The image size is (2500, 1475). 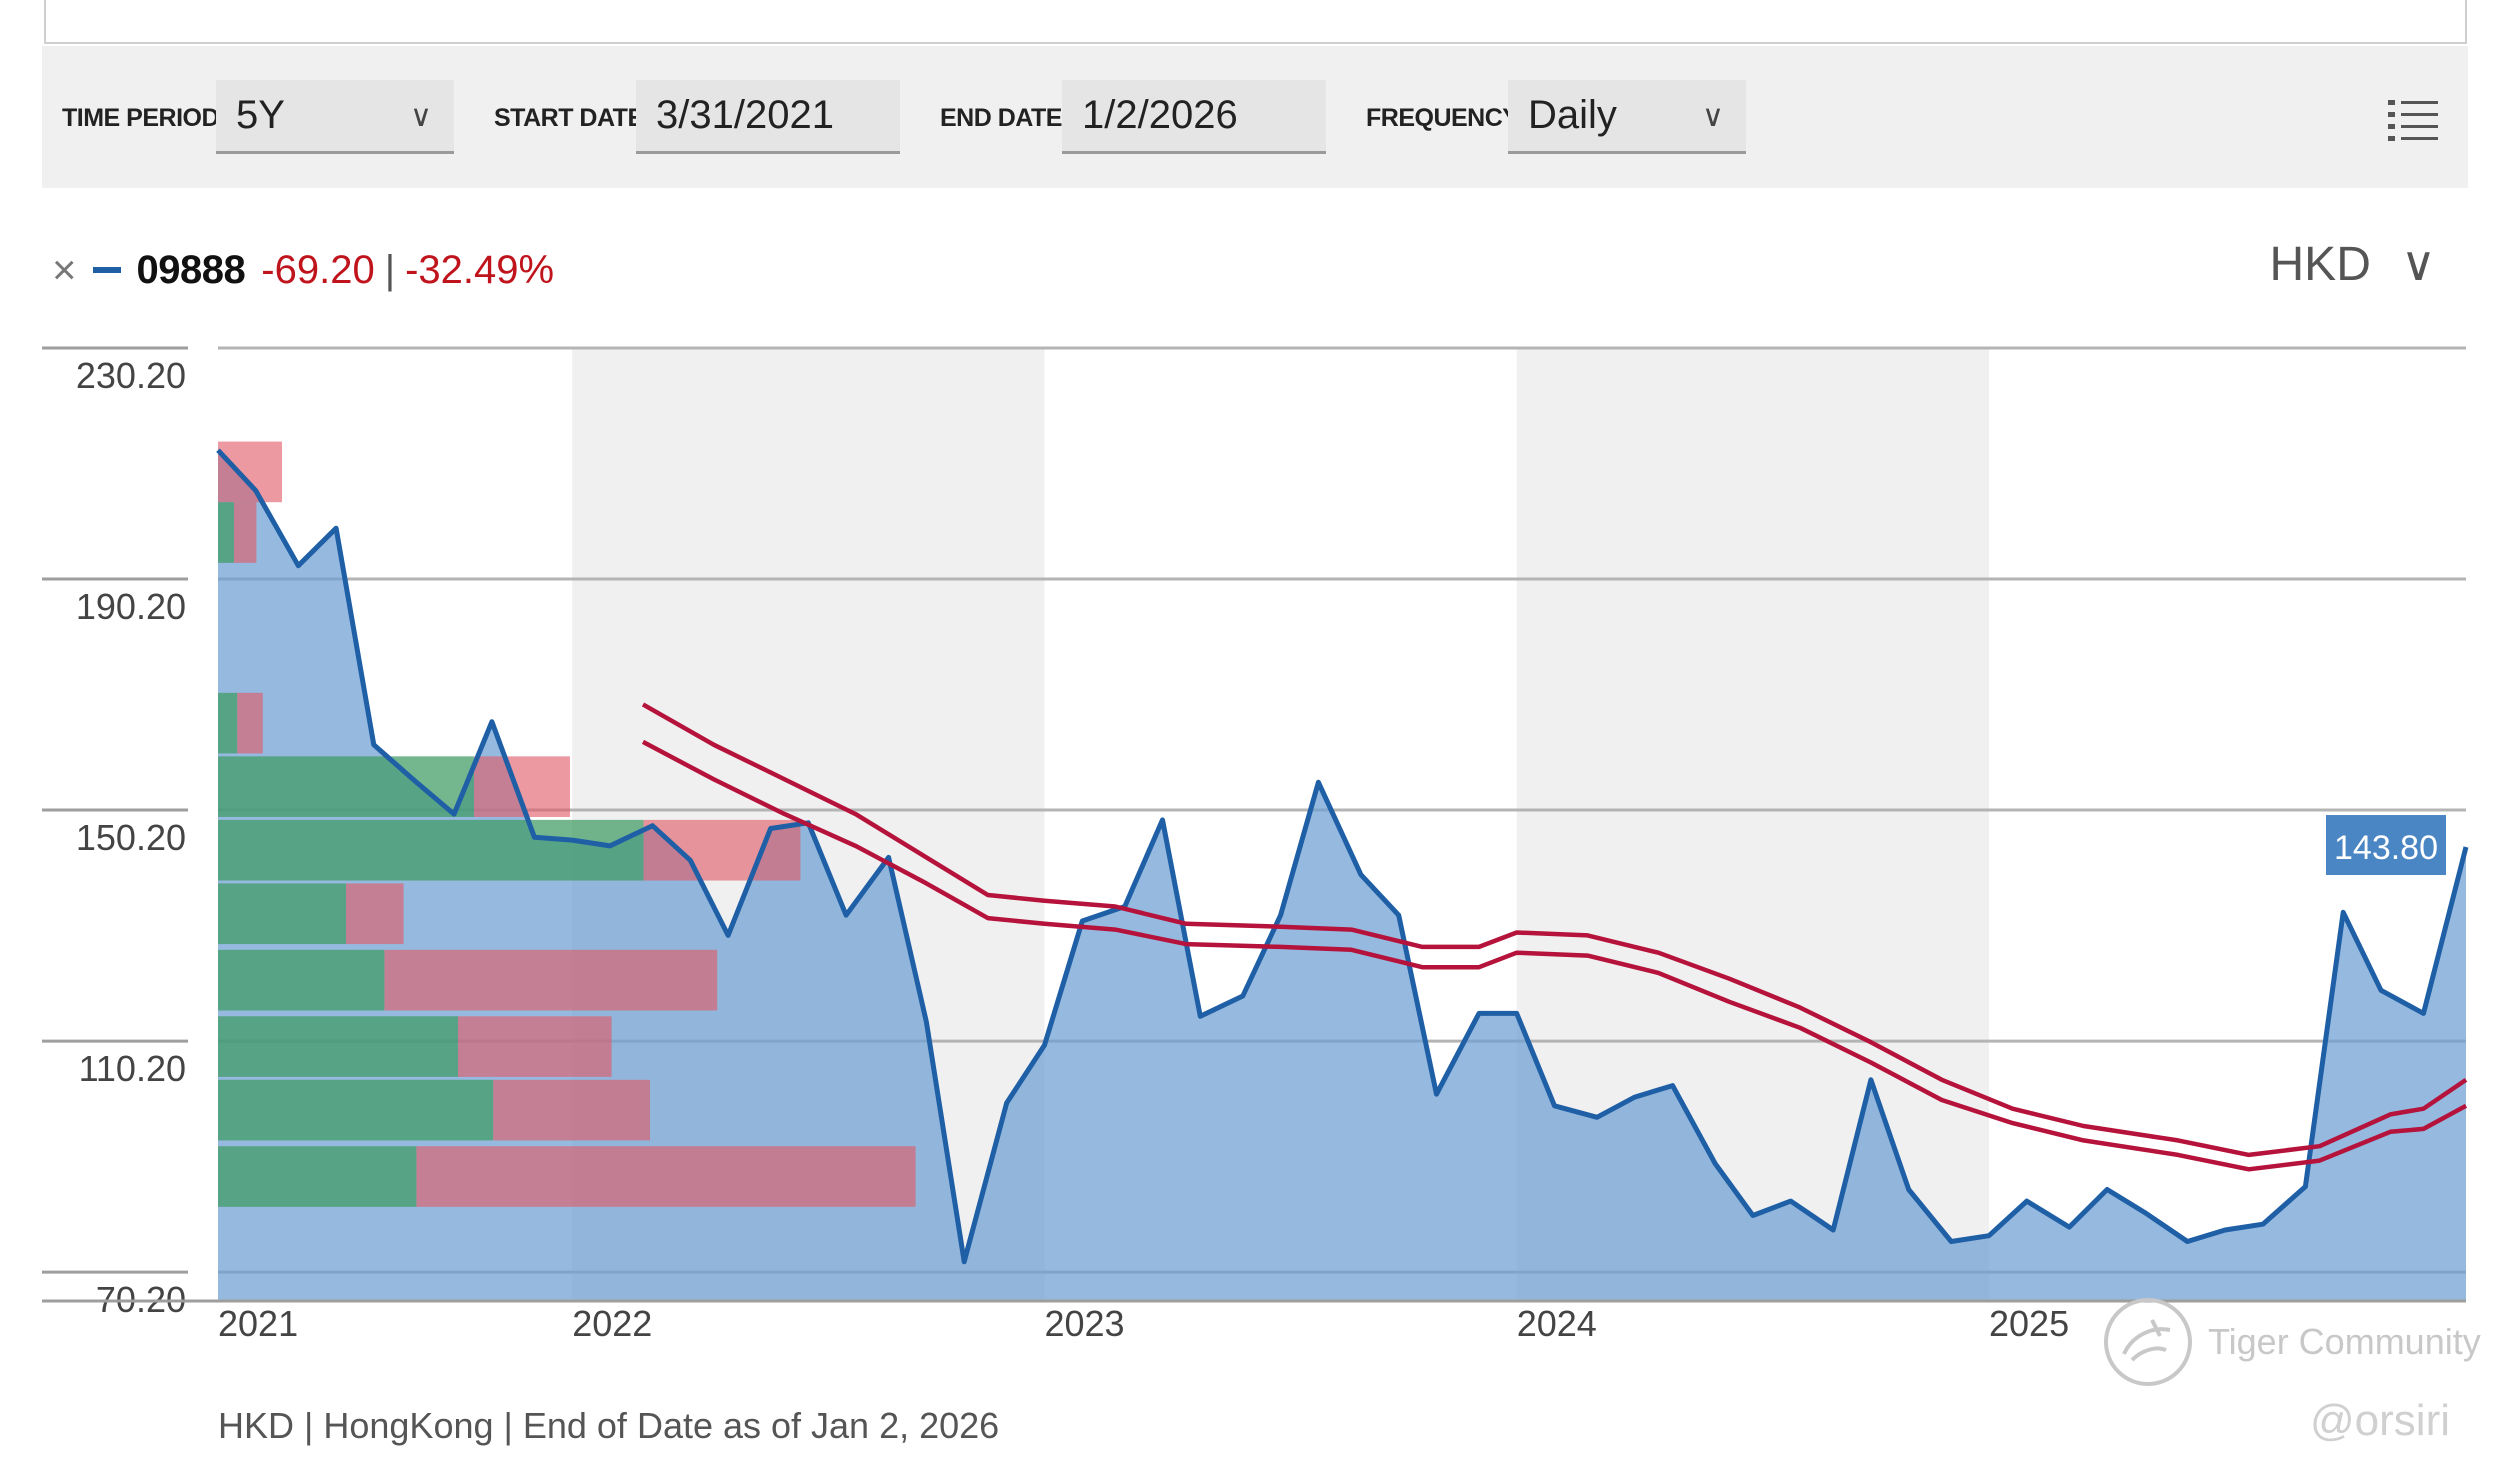 I want to click on time-period-label: TIME PERIOD, so click(x=141, y=118).